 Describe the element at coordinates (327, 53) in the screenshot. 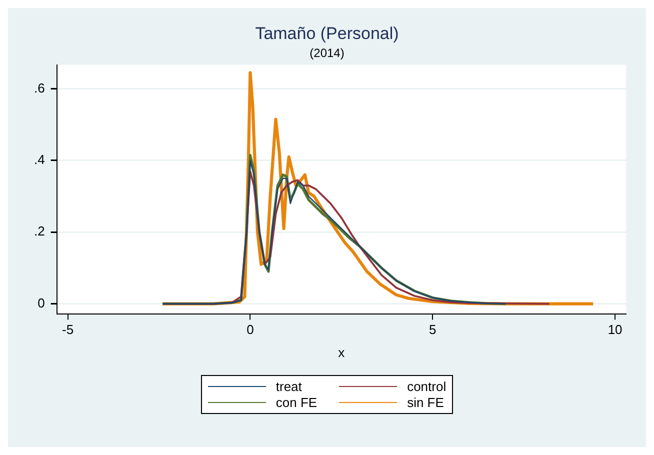

I see `chart-subtitle: (2014)` at that location.